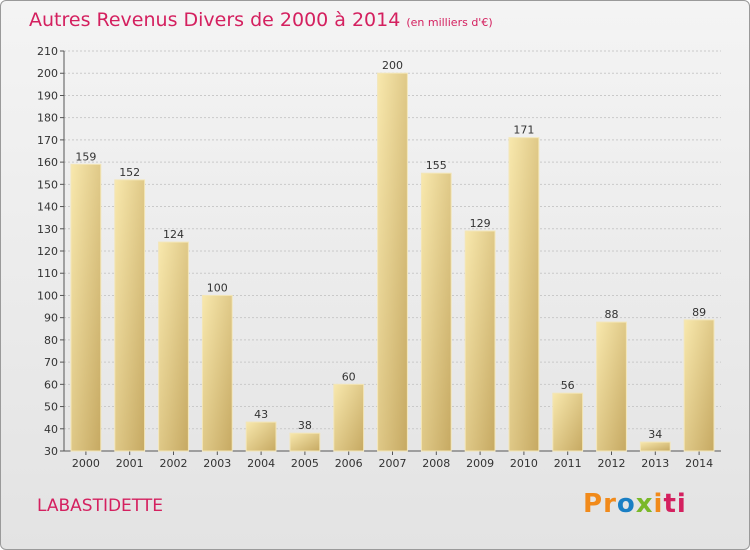 This screenshot has width=750, height=550. Describe the element at coordinates (47, 140) in the screenshot. I see `y-tick-label: 170` at that location.